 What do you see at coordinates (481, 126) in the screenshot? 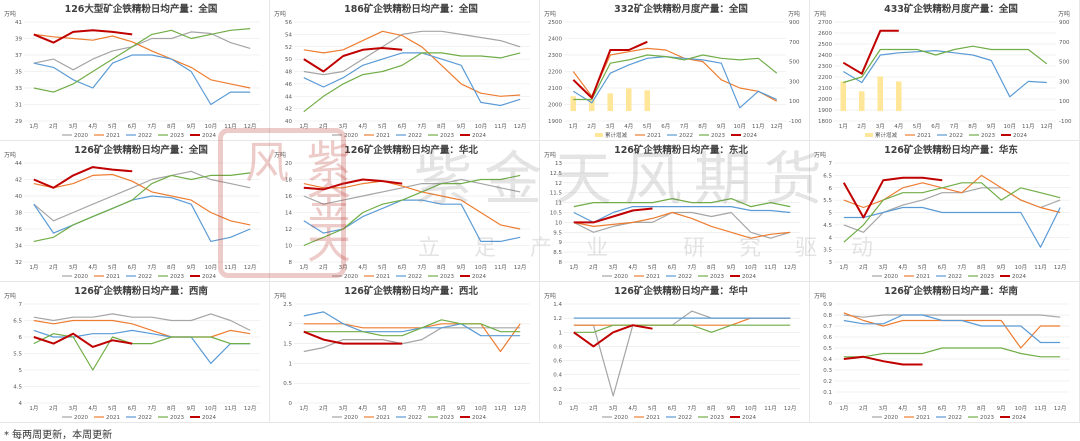
I see `x-tick-label: 10月` at bounding box center [481, 126].